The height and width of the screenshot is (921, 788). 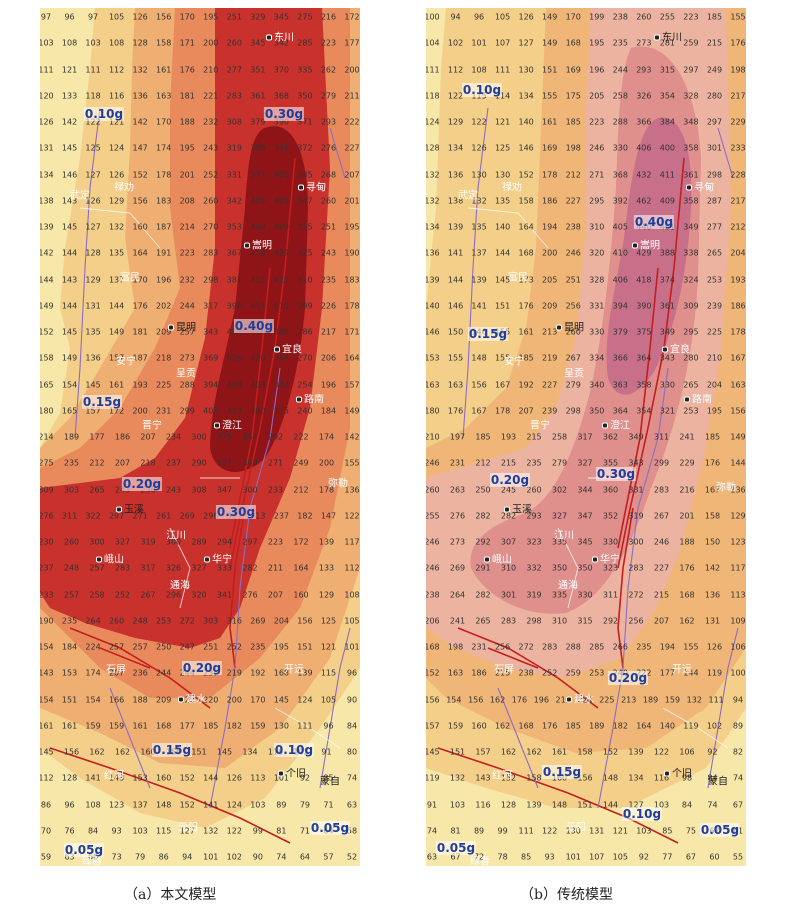 I want to click on grid-value: 252, so click(x=122, y=594).